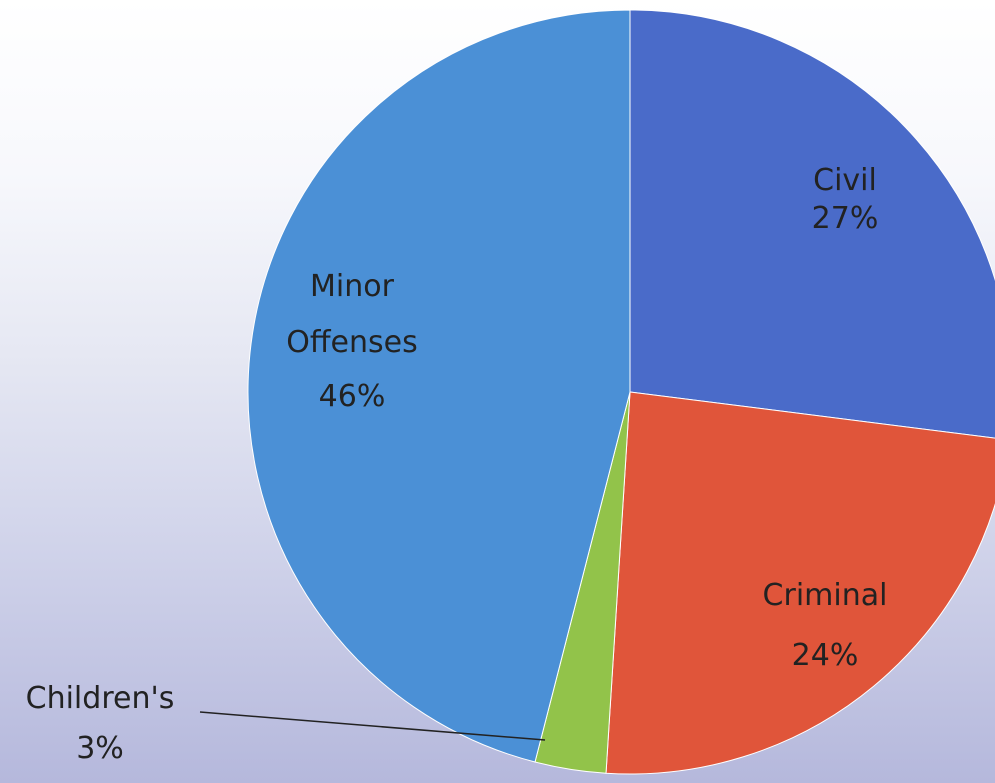 The image size is (995, 783). Describe the element at coordinates (351, 314) in the screenshot. I see `slice-label-minor-offenses: Minor Offenses` at that location.